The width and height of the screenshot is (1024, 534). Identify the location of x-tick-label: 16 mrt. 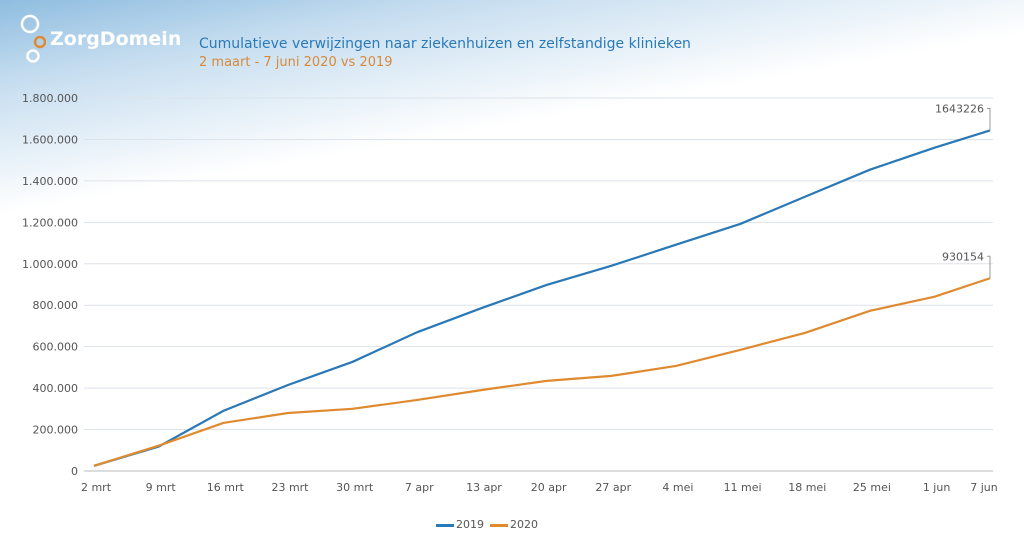
(226, 487).